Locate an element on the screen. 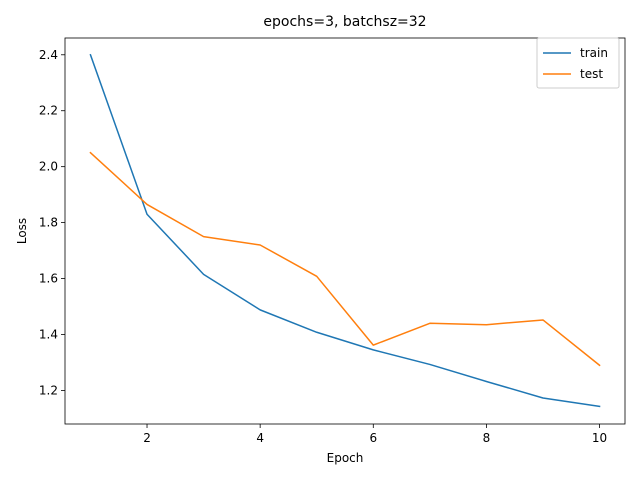 The height and width of the screenshot is (480, 640). x-tick-label: 8 is located at coordinates (487, 438).